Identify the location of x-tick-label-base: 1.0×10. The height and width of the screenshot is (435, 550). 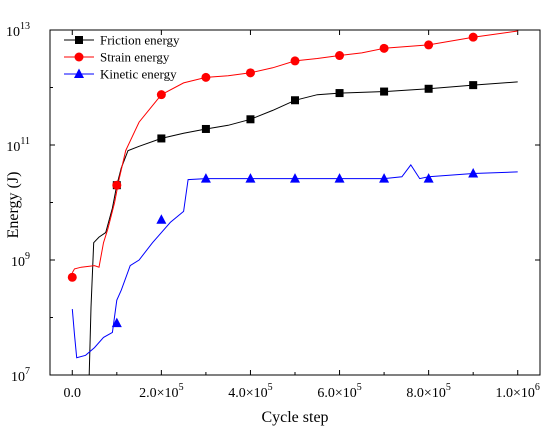
(515, 393).